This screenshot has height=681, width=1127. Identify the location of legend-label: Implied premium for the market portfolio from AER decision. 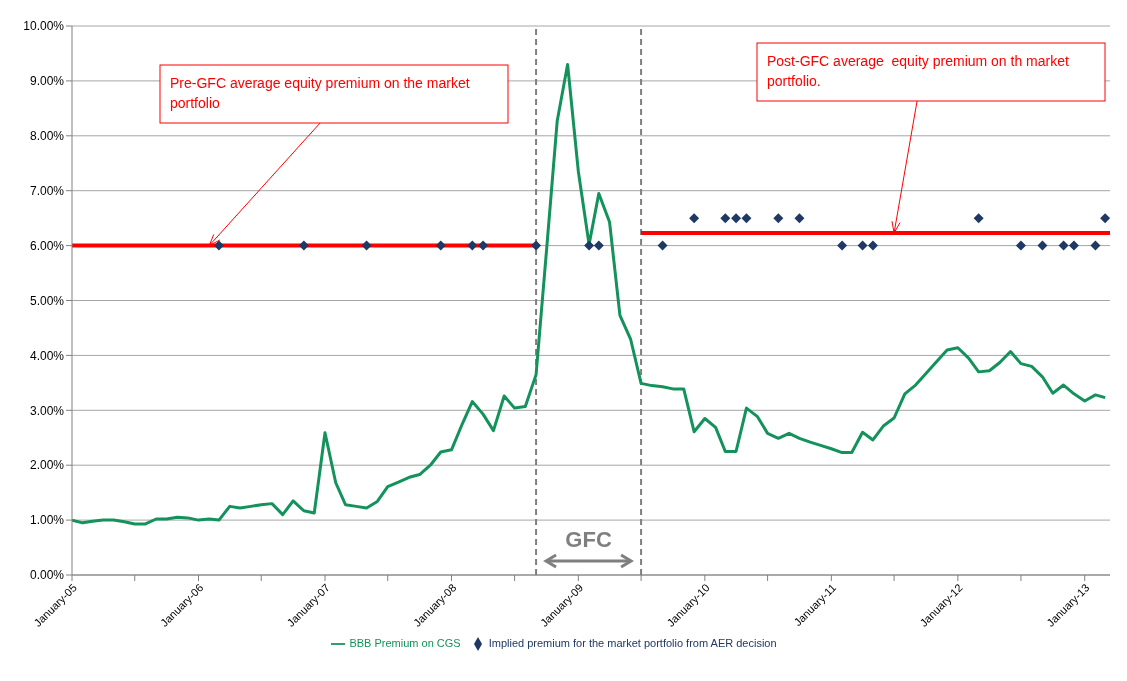
(632, 643).